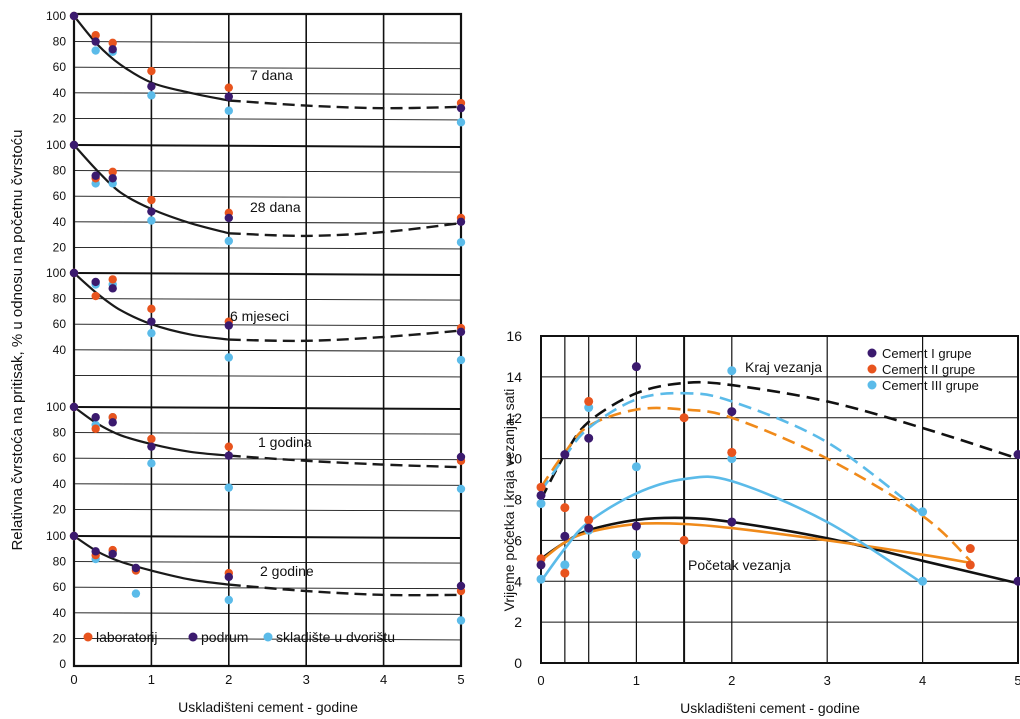  Describe the element at coordinates (509, 500) in the screenshot. I see `right-ylabel: Vrijeme početka i kraja vezanja, sati` at that location.